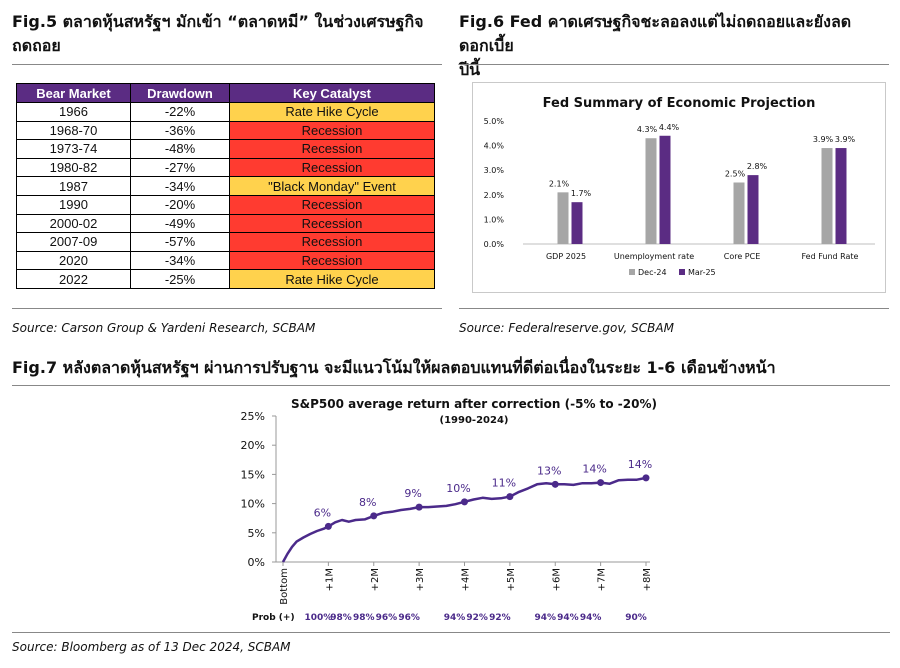 The width and height of the screenshot is (900, 668). Describe the element at coordinates (566, 328) in the screenshot. I see `fig6-source: Source: Federalreserve.gov, SCBAM` at that location.